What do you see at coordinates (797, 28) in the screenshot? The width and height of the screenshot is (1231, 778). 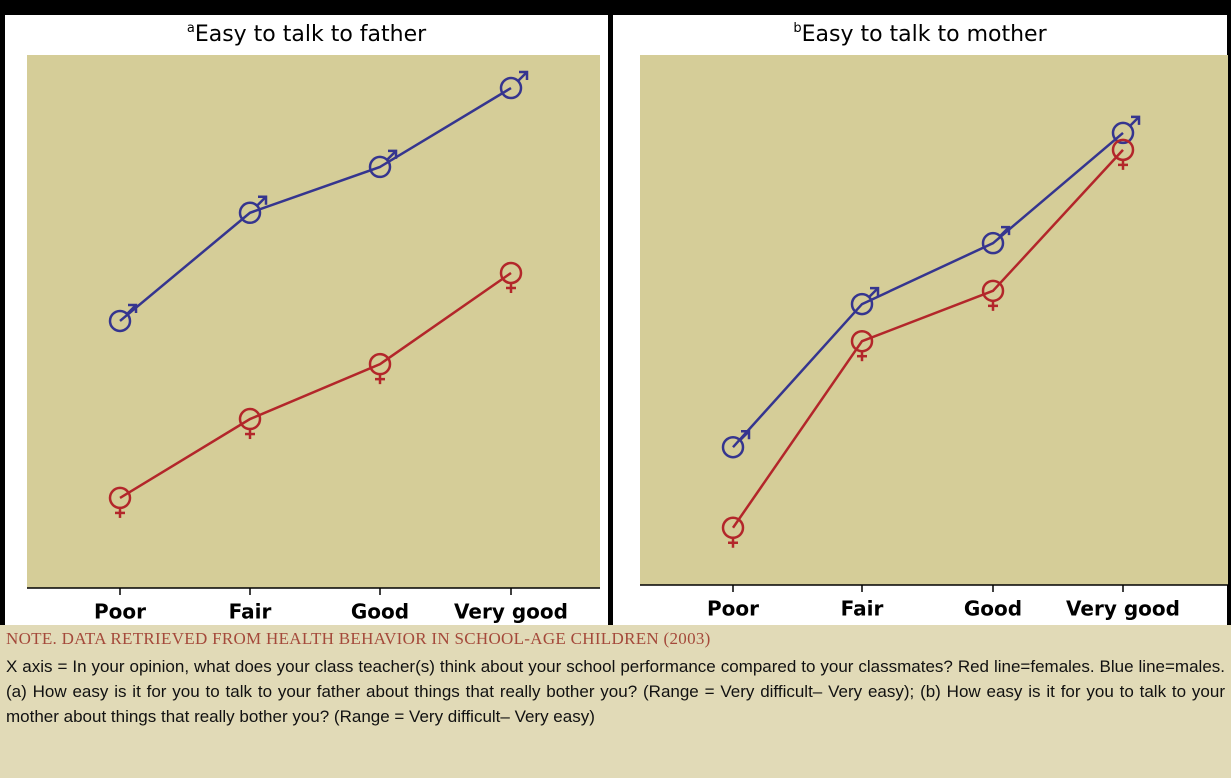 I see `title-marker: b` at bounding box center [797, 28].